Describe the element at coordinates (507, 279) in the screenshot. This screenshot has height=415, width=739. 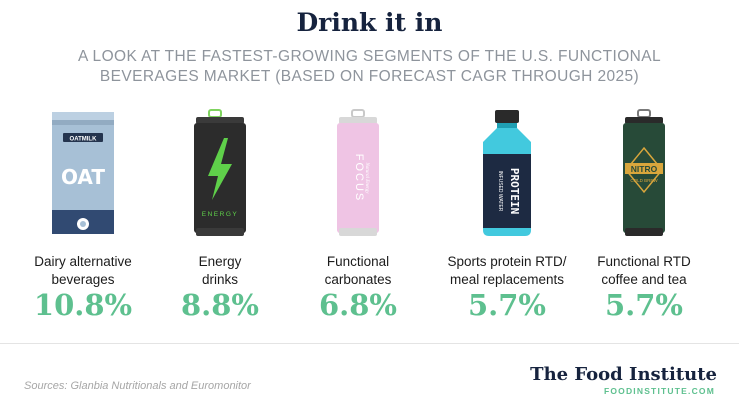
I see `label-protein-line-2: meal replacements` at that location.